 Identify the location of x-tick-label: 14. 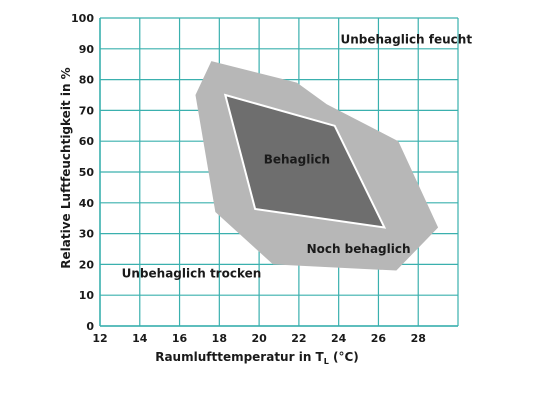
(140, 338).